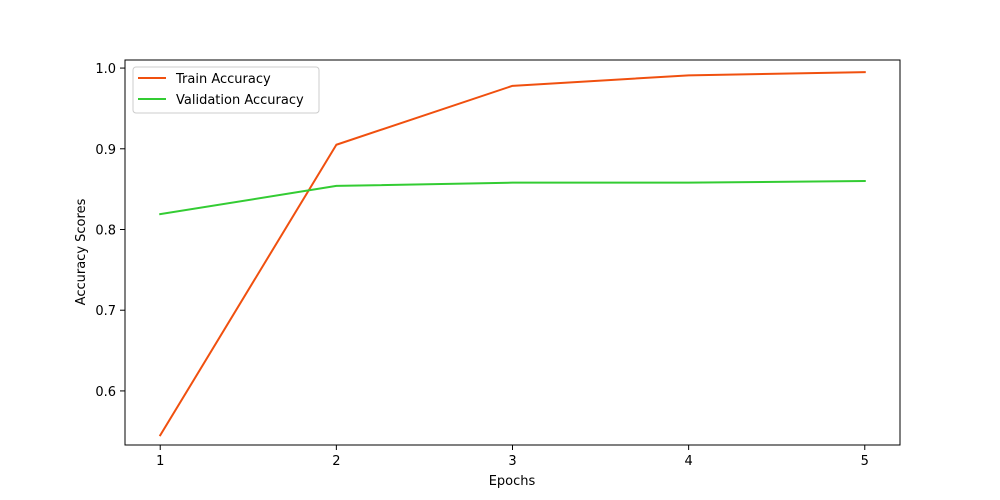 The width and height of the screenshot is (1000, 500). What do you see at coordinates (336, 461) in the screenshot?
I see `x-tick-label: 2` at bounding box center [336, 461].